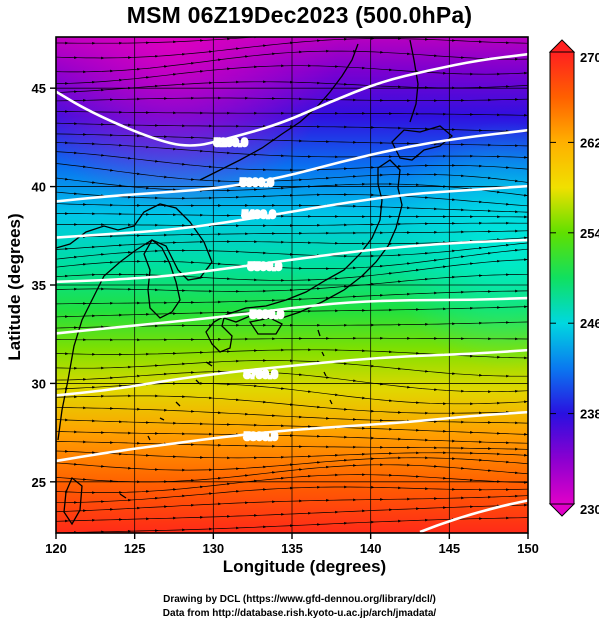 This screenshot has width=599, height=625. What do you see at coordinates (261, 375) in the screenshot?
I see `contour-label: 5700.0` at bounding box center [261, 375].